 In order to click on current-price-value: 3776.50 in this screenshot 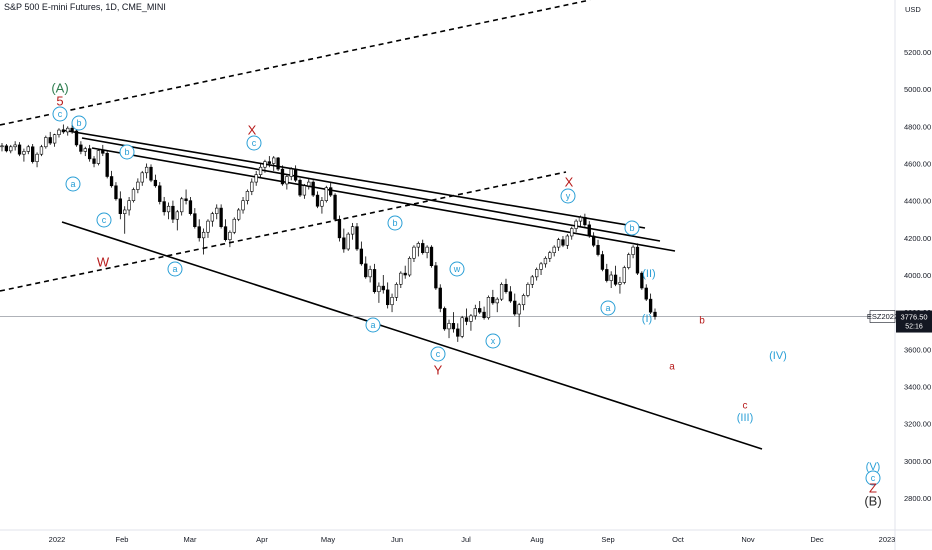, I will do `click(913, 317)`.